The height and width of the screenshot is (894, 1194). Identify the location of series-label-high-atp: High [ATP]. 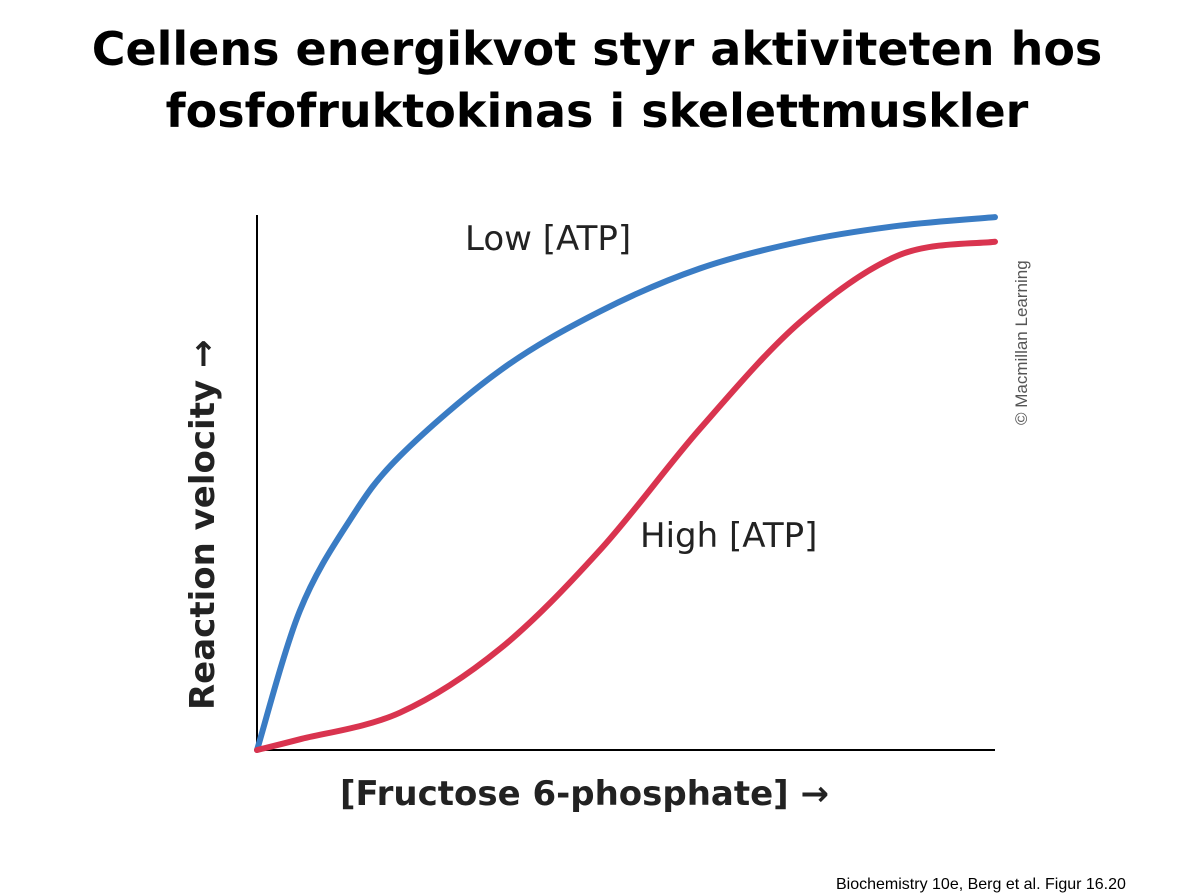
(728, 536).